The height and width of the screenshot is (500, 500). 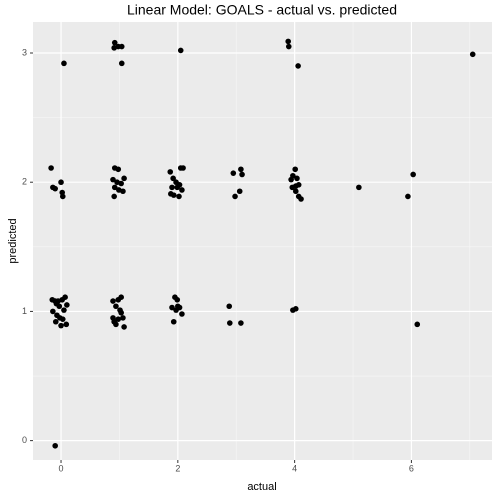 What do you see at coordinates (177, 468) in the screenshot?
I see `x-tick-label: 2` at bounding box center [177, 468].